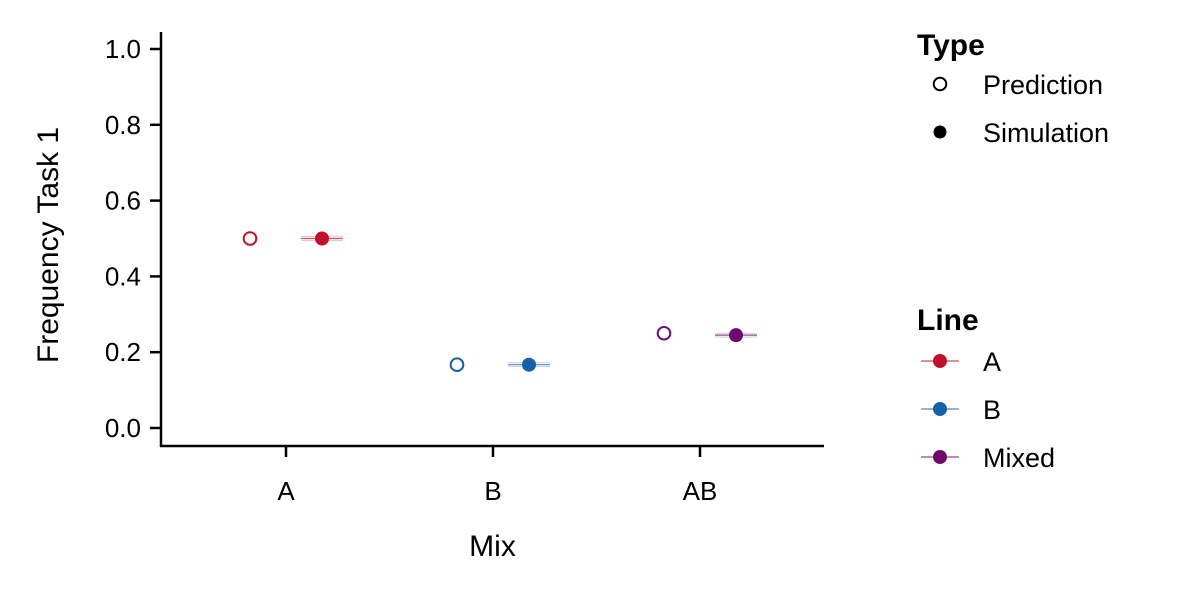 This screenshot has width=1200, height=600. What do you see at coordinates (492, 491) in the screenshot?
I see `x-tick-label: B` at bounding box center [492, 491].